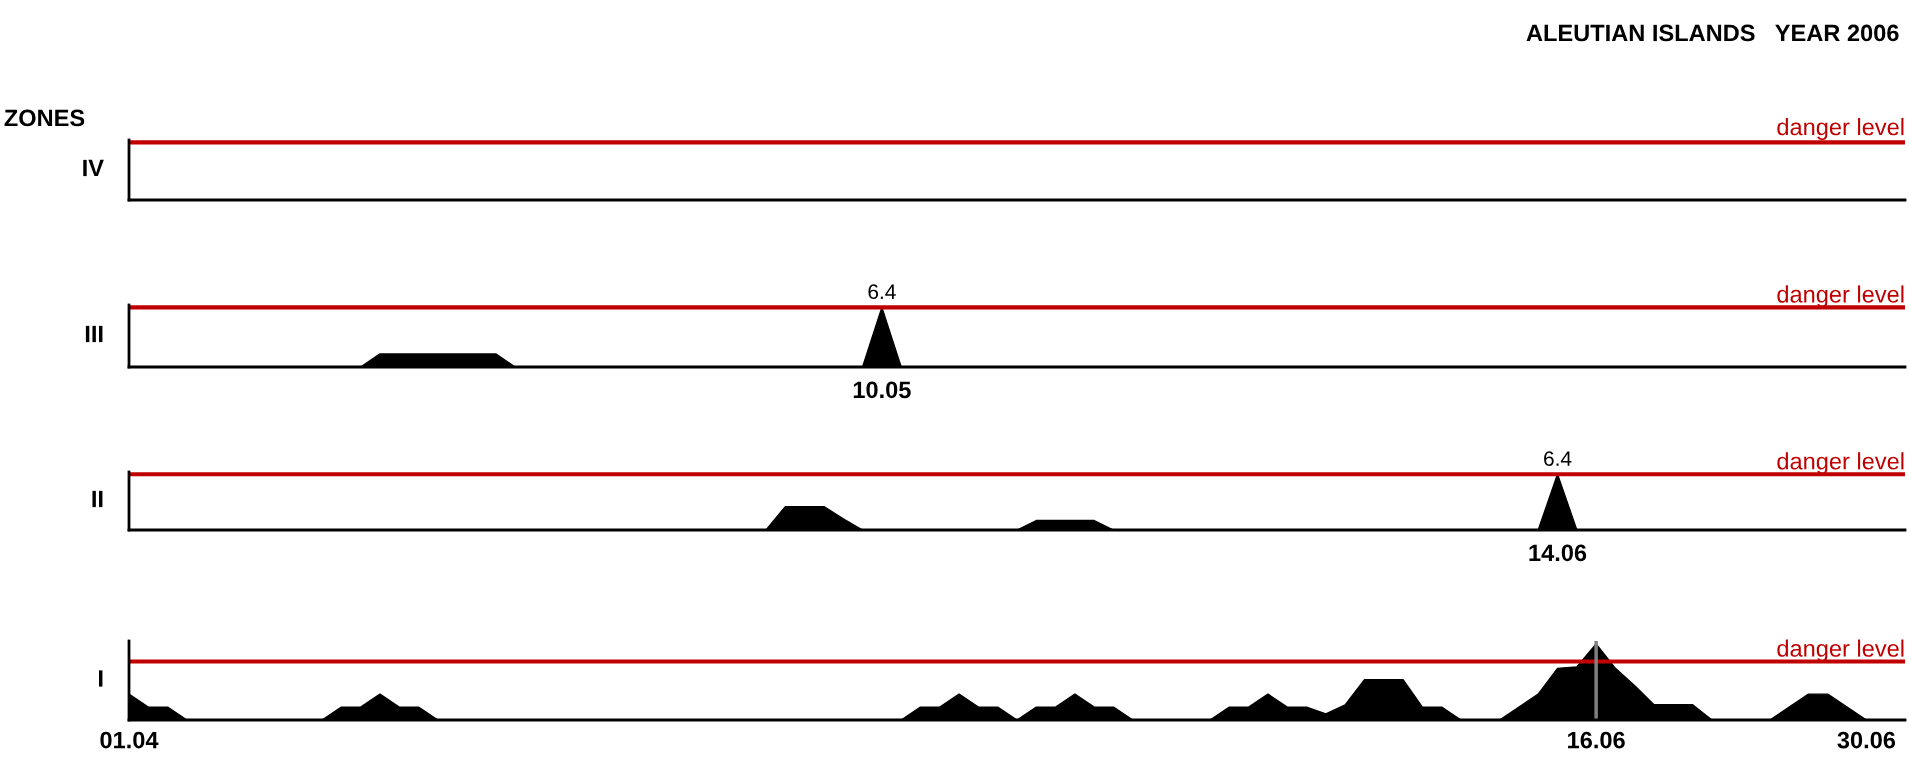 This screenshot has width=1909, height=778. I want to click on text: ALEUTIAN ISLANDS YEAR 2006, so click(1712, 33).